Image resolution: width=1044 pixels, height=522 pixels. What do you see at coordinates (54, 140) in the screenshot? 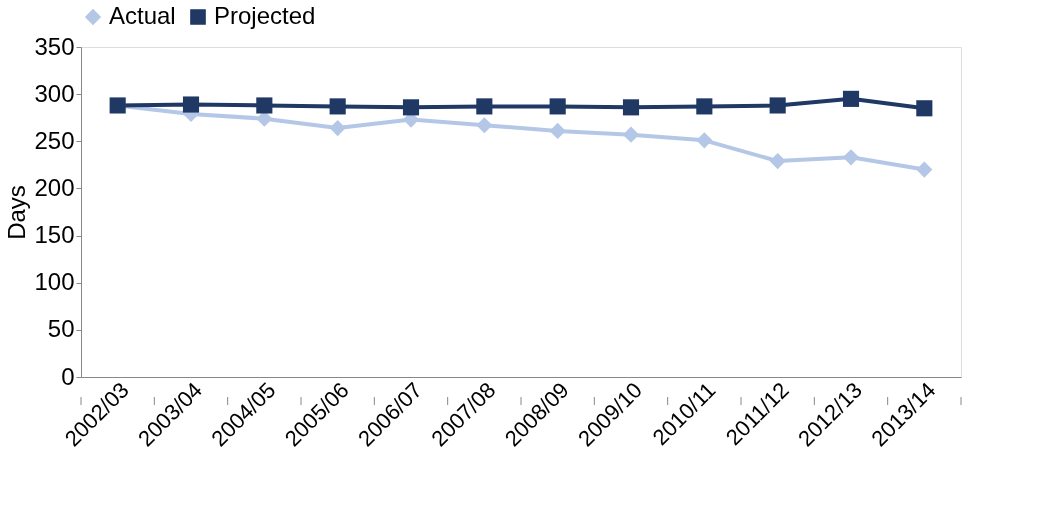
I see `y-tick-label: 250` at bounding box center [54, 140].